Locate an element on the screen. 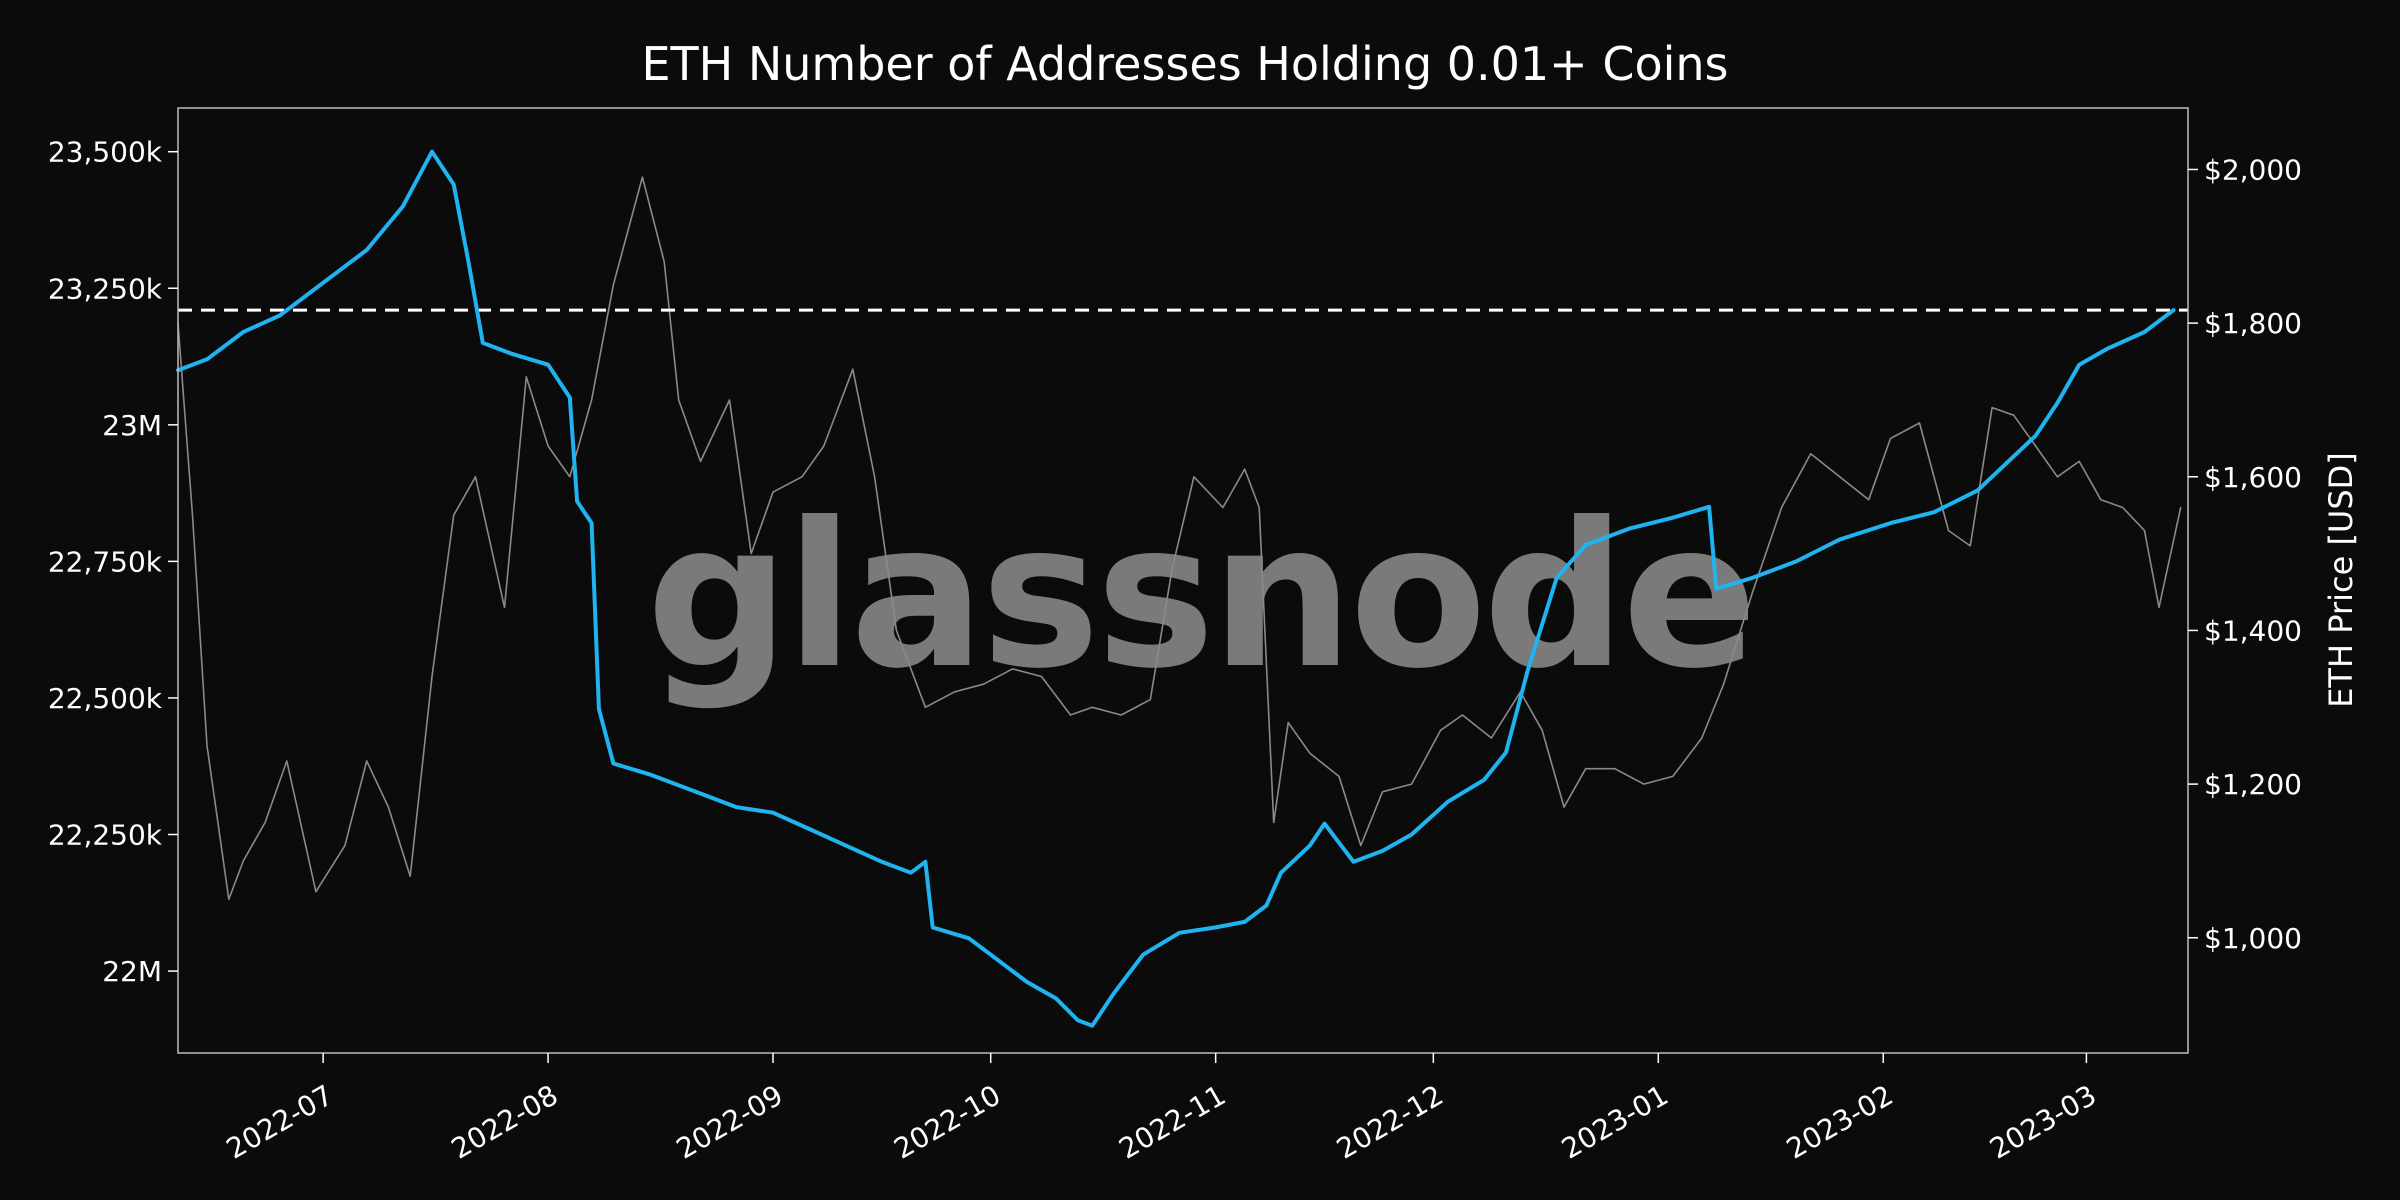 This screenshot has height=1200, width=2400. left-tick-label: 23M is located at coordinates (132, 425).